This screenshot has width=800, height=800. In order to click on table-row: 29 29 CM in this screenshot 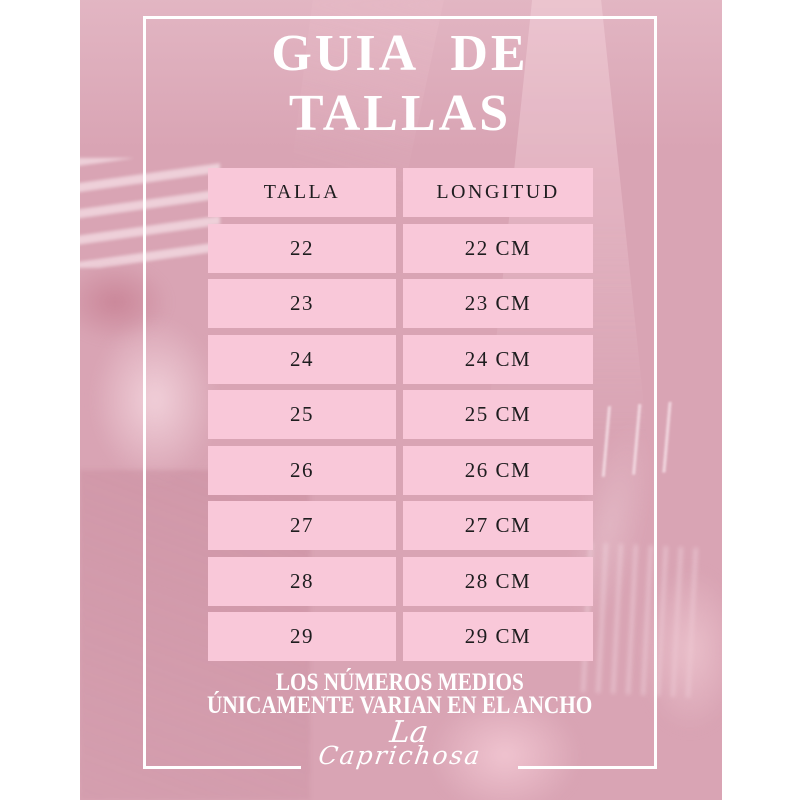, I will do `click(400, 636)`.